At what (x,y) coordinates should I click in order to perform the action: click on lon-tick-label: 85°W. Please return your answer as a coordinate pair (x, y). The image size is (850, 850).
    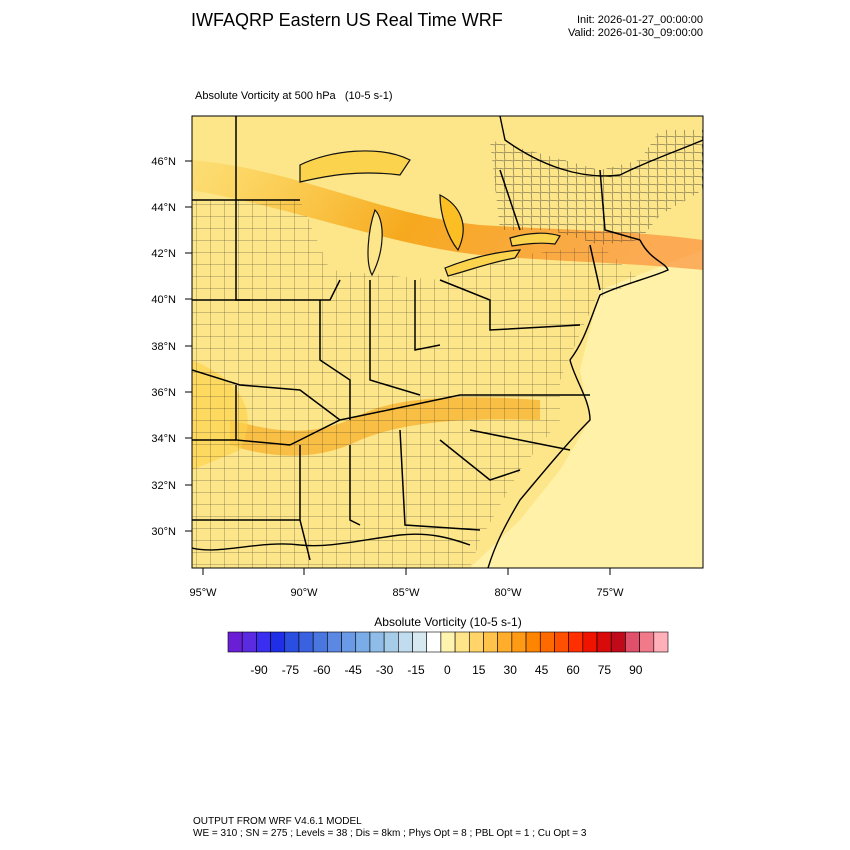
    Looking at the image, I should click on (406, 593).